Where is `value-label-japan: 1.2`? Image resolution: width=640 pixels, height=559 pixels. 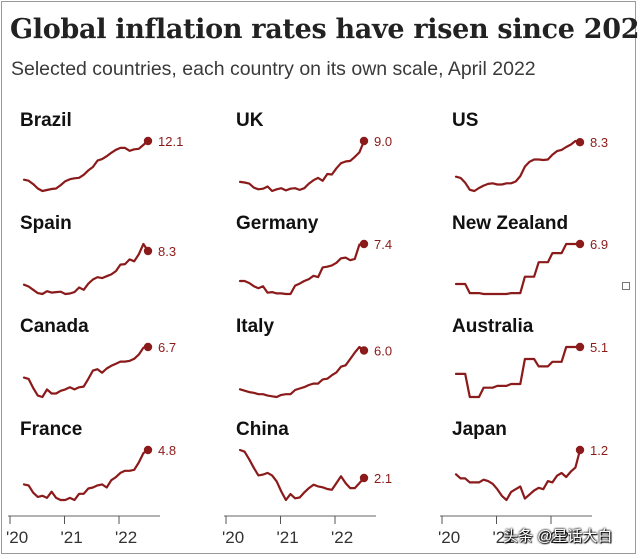
value-label-japan: 1.2 is located at coordinates (599, 450).